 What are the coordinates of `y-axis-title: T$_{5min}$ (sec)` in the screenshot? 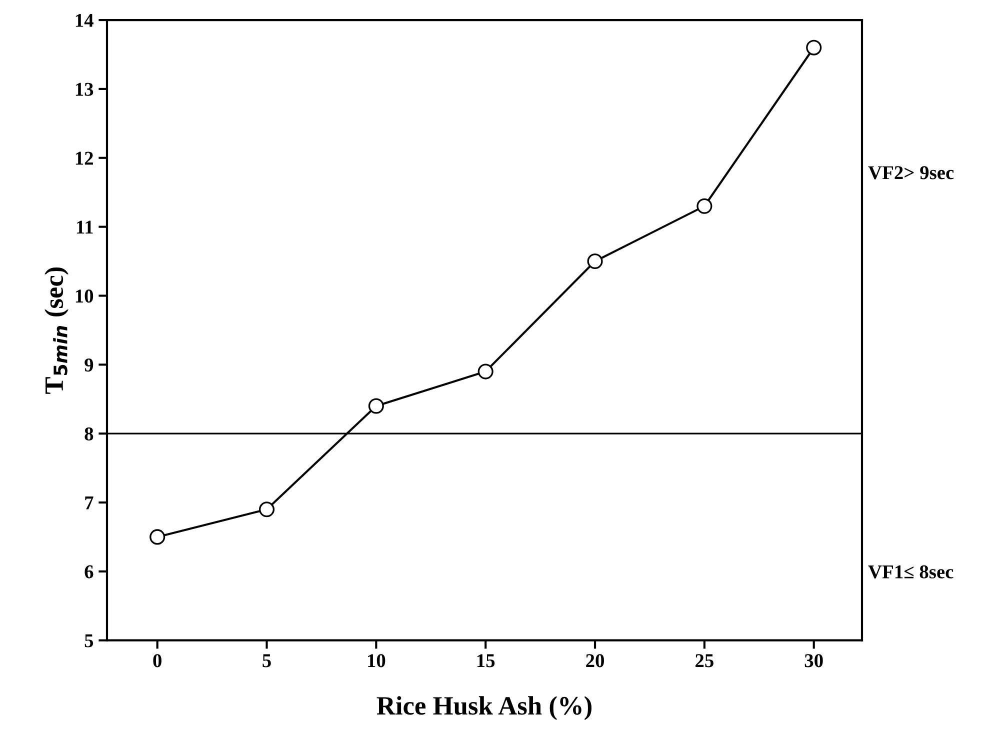 It's located at (56, 330).